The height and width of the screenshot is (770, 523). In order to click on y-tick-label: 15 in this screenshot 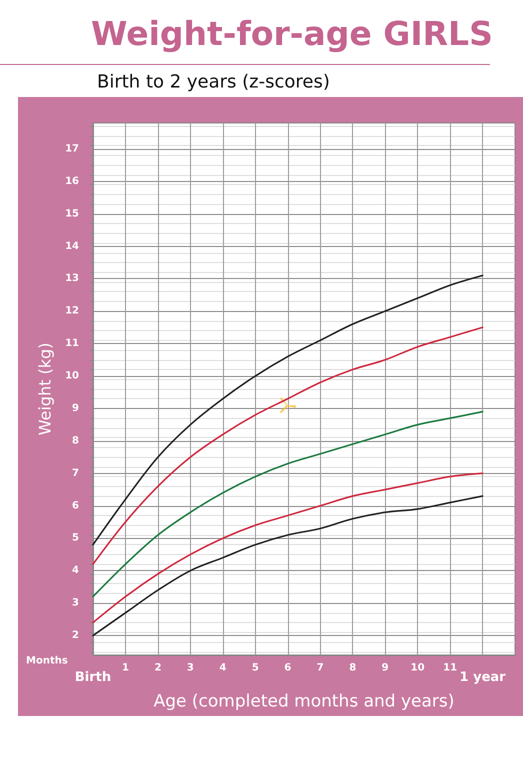, I will do `click(72, 214)`.